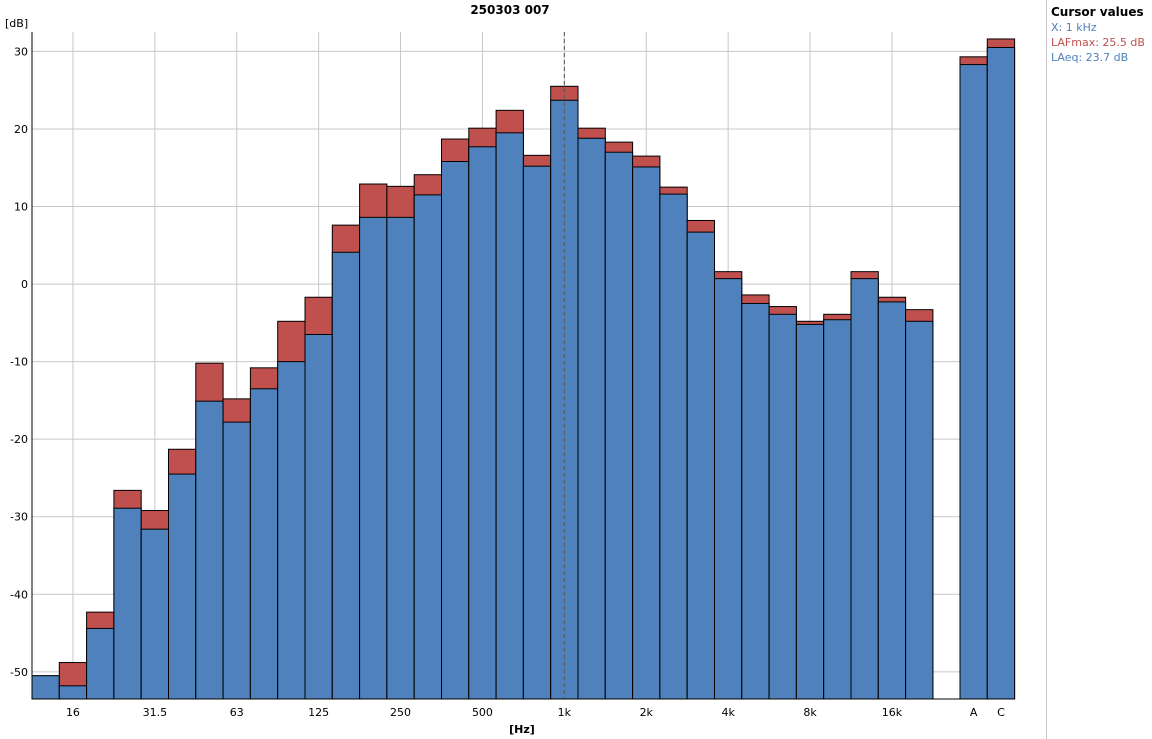 This screenshot has height=739, width=1152. What do you see at coordinates (509, 10) in the screenshot?
I see `chart-title: 250303 007` at bounding box center [509, 10].